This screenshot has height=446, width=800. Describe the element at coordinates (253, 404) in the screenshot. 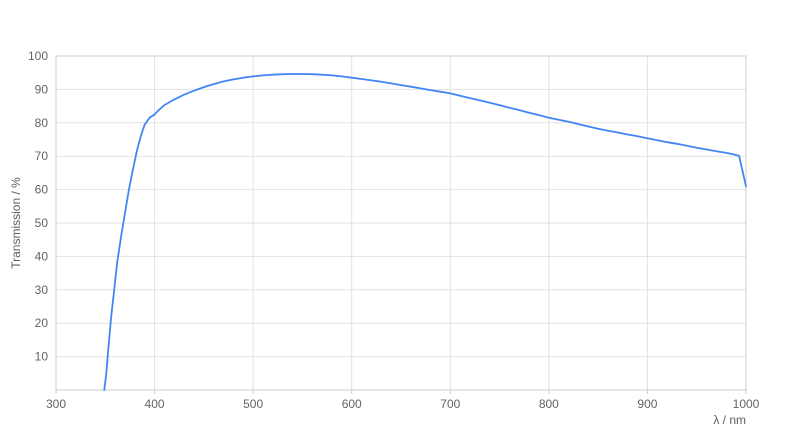

I see `x-tick-label: 500` at that location.